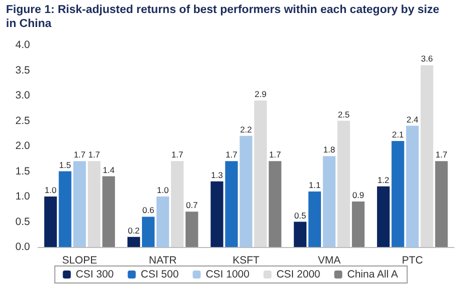  I want to click on data-label: 1.3, so click(217, 175).